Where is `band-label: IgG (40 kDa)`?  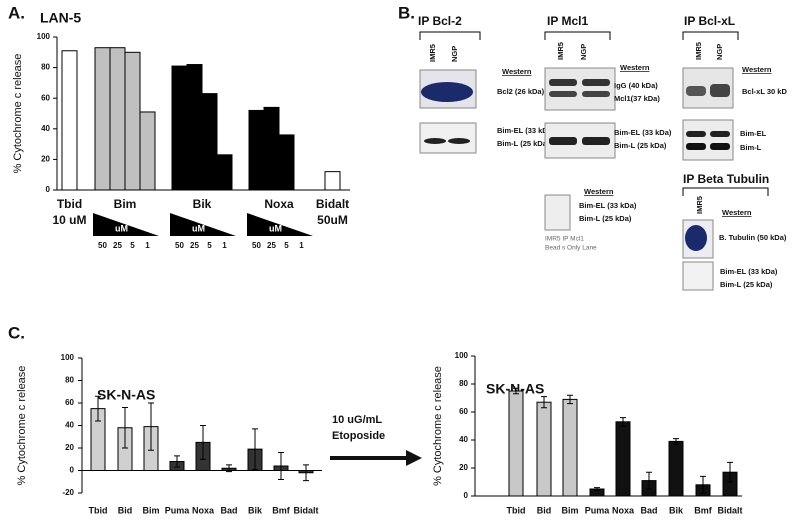
band-label: IgG (40 kDa) is located at coordinates (636, 85).